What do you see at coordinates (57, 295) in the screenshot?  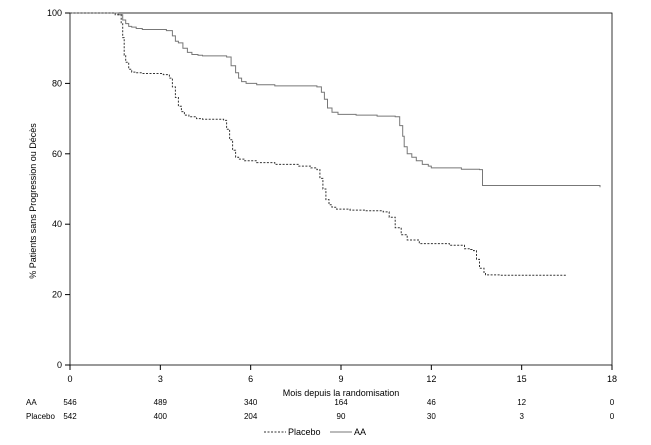 I see `y-tick-label: 20` at bounding box center [57, 295].